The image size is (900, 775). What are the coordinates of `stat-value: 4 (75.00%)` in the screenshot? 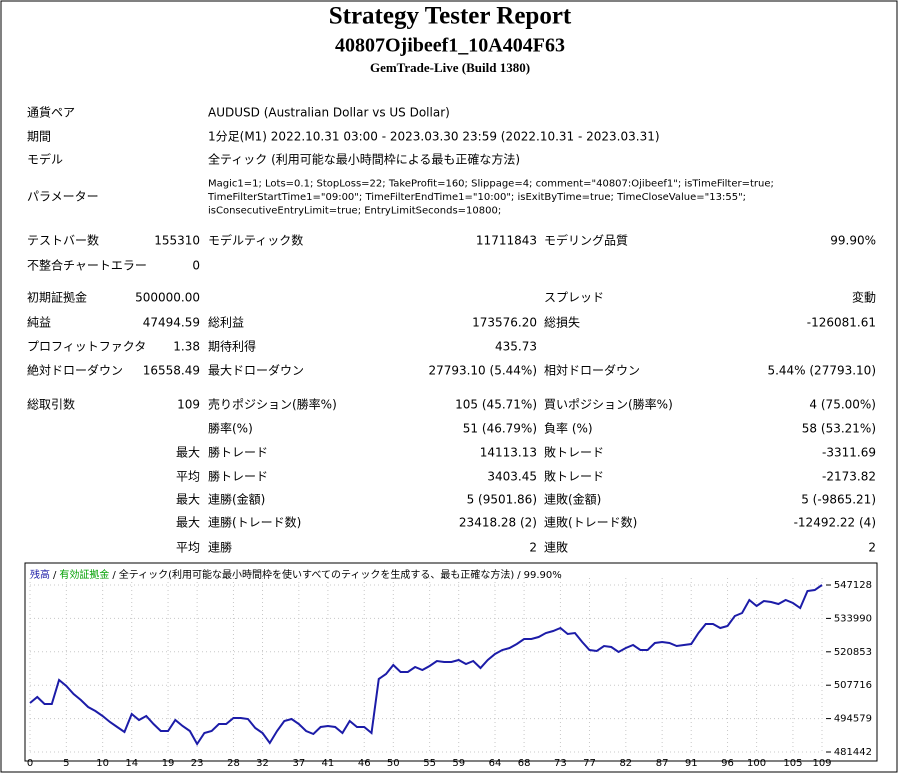 It's located at (842, 405).